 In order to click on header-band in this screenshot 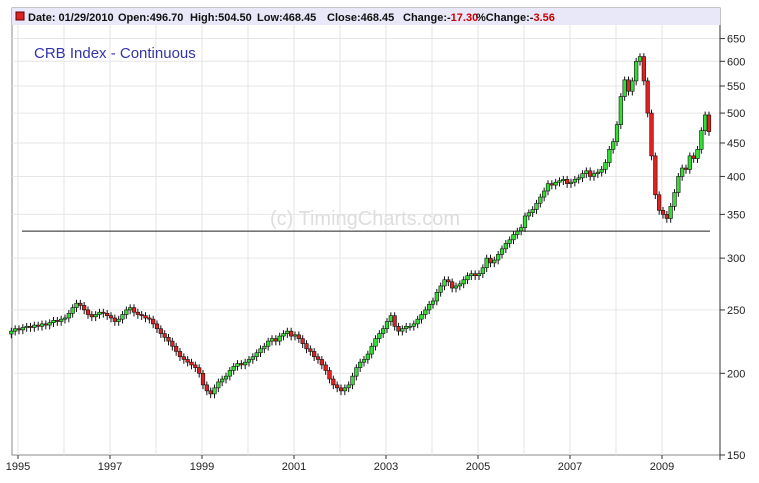, I will do `click(366, 16)`.